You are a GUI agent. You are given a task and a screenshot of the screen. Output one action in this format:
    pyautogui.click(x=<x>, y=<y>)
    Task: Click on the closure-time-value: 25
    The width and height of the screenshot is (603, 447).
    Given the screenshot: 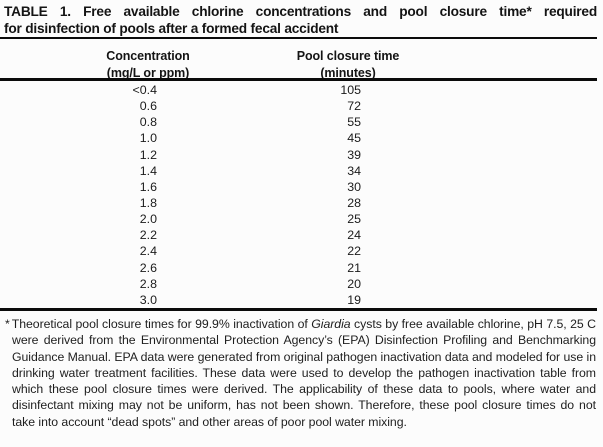 What is the action you would take?
    pyautogui.click(x=354, y=219)
    